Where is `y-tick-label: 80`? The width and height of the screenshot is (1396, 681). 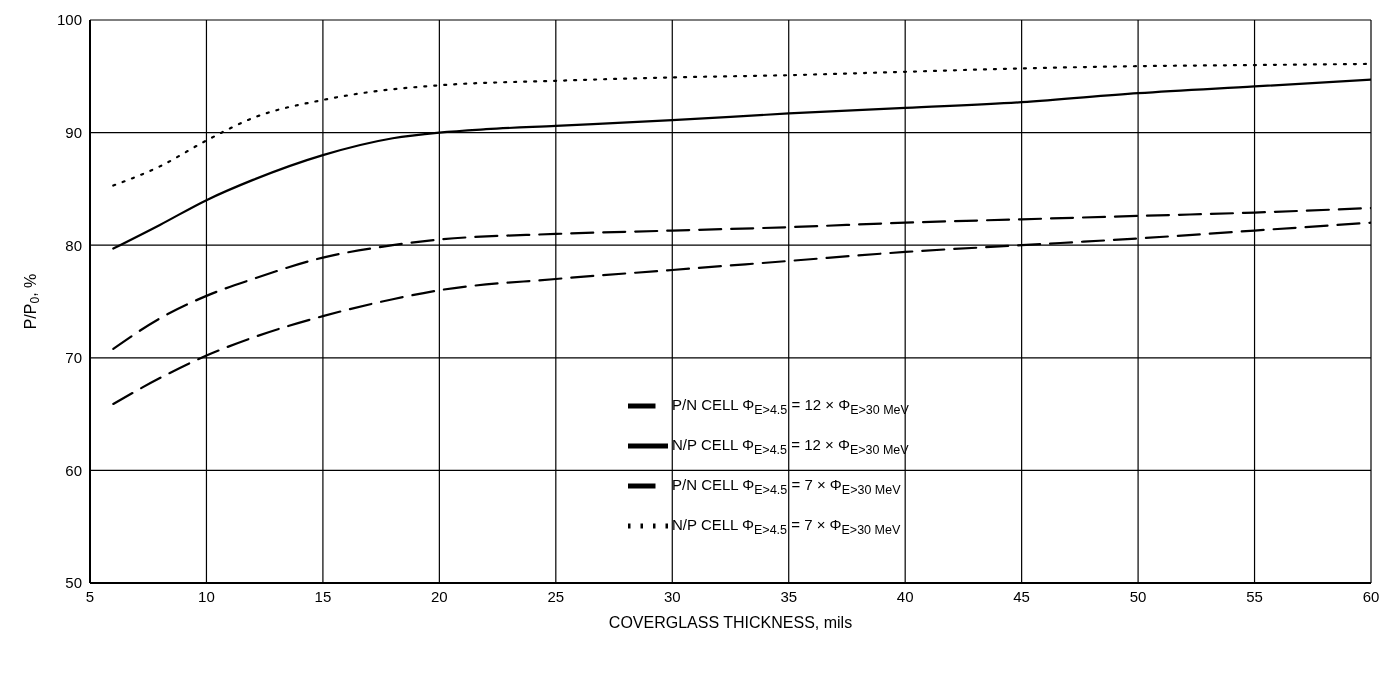
y-tick-label: 80 is located at coordinates (73, 245).